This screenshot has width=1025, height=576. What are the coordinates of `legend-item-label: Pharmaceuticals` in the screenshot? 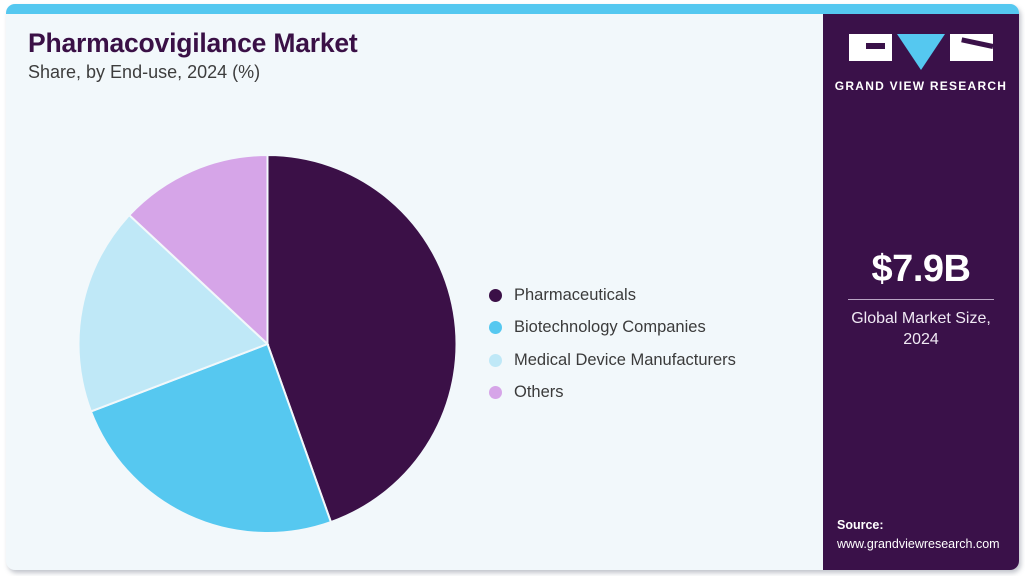 It's located at (575, 294).